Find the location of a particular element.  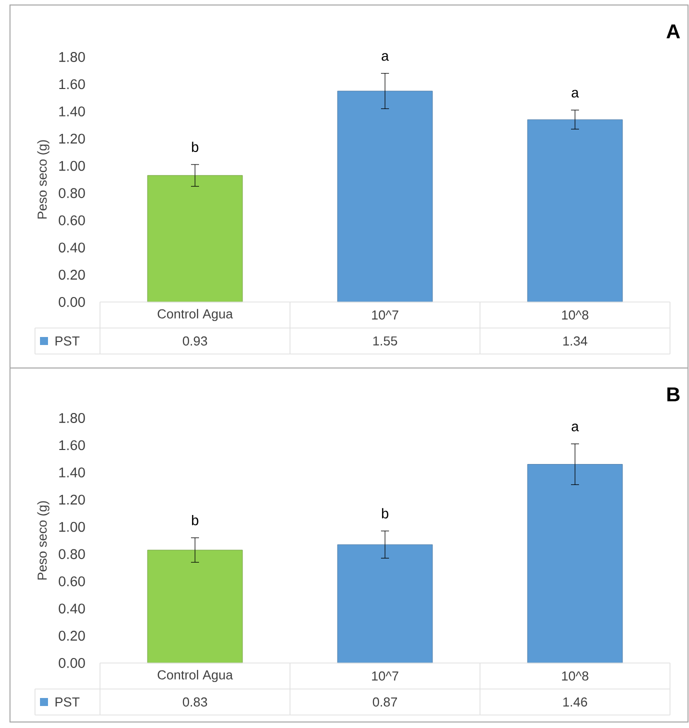

data-label: 0.93 is located at coordinates (195, 341).